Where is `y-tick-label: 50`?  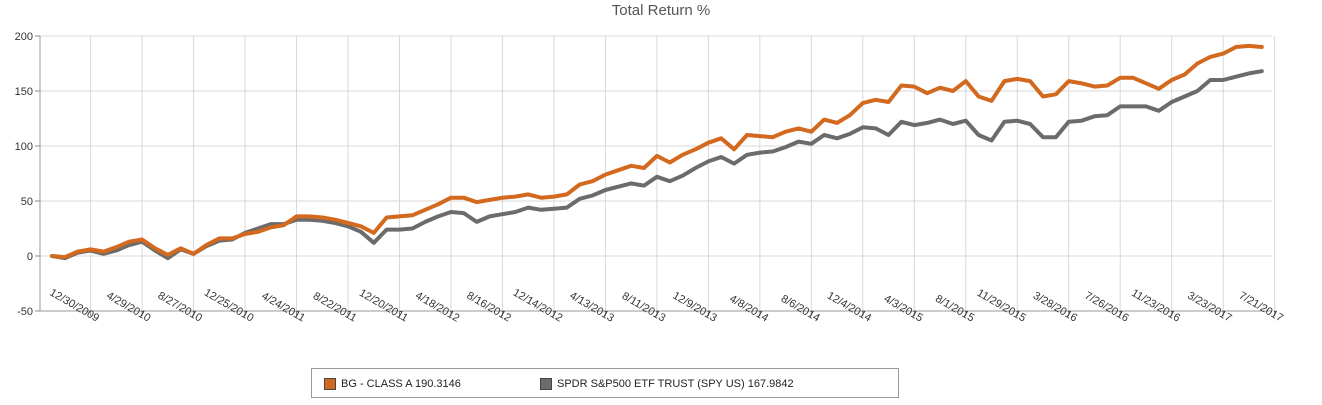
y-tick-label: 50 is located at coordinates (27, 202).